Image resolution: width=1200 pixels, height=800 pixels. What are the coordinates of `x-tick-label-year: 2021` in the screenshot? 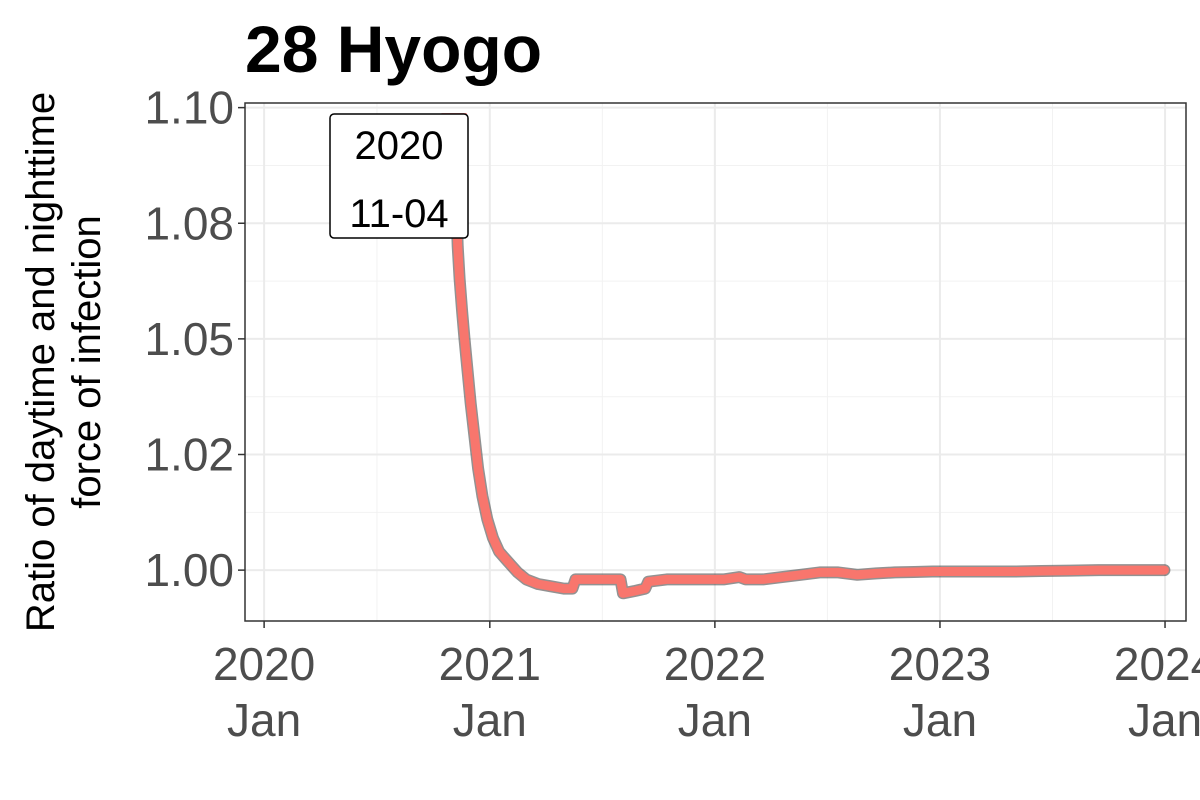 It's located at (490, 664).